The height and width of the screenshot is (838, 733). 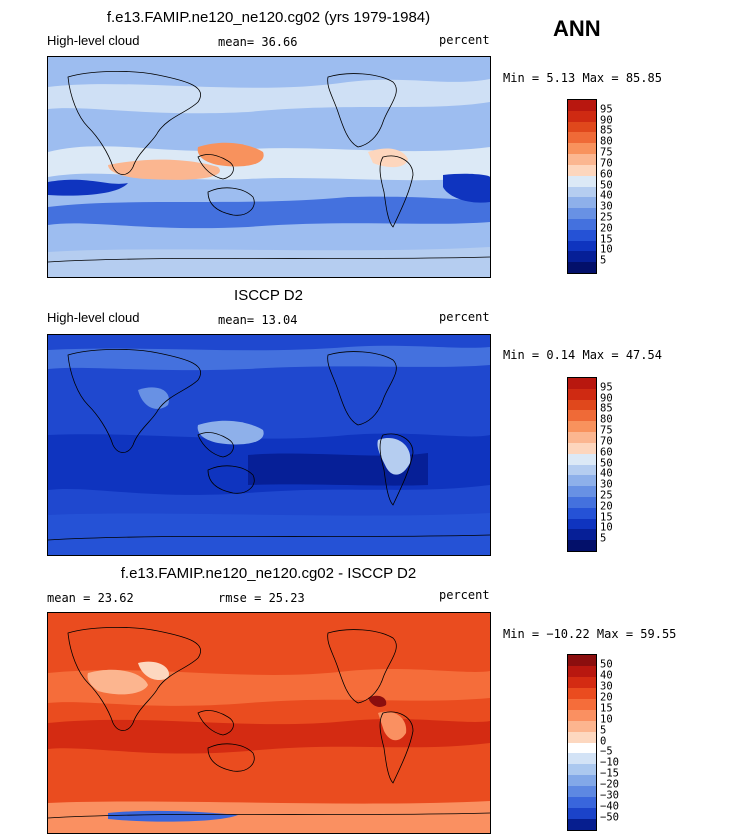 I want to click on panel2-dry-pacific, so click(x=338, y=469).